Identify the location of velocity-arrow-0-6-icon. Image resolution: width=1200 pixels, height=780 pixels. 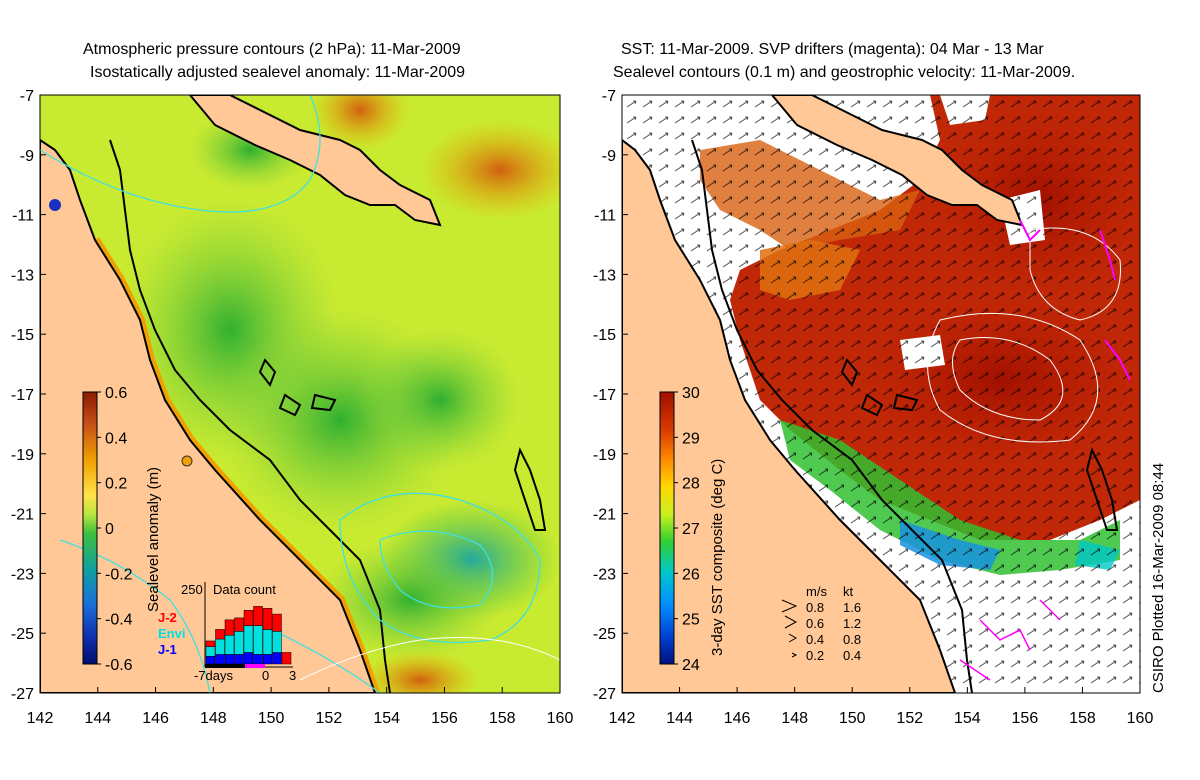
(791, 622).